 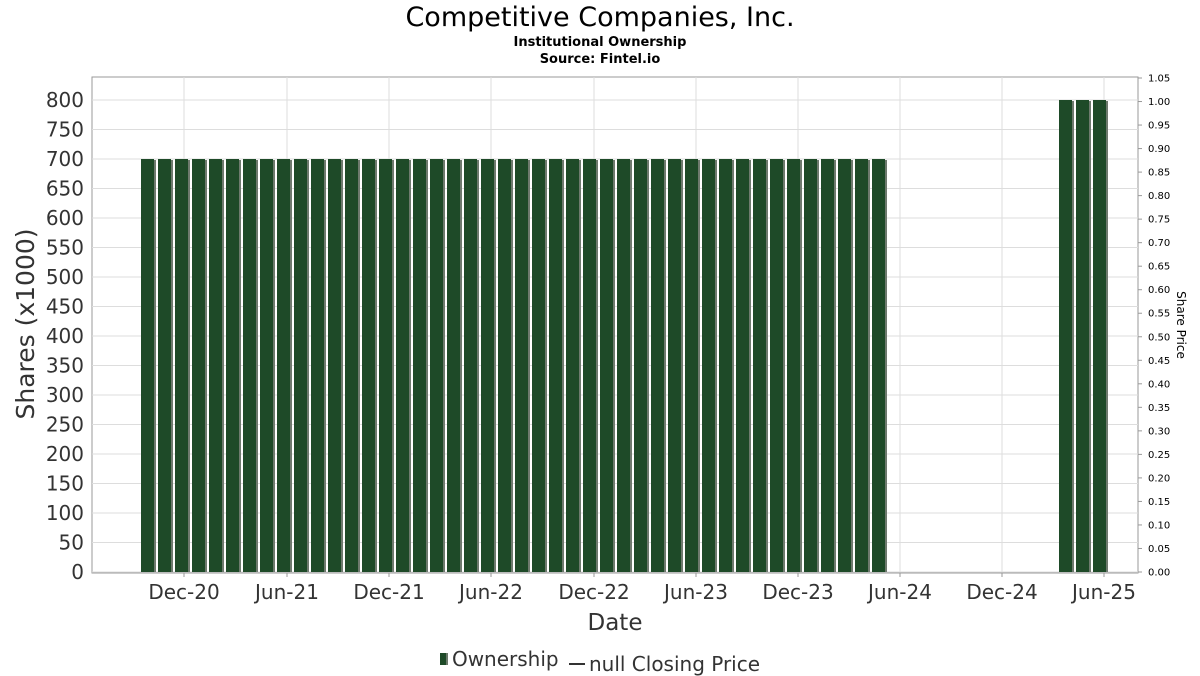 I want to click on y2-tick-label: 0.60, so click(x=1159, y=290).